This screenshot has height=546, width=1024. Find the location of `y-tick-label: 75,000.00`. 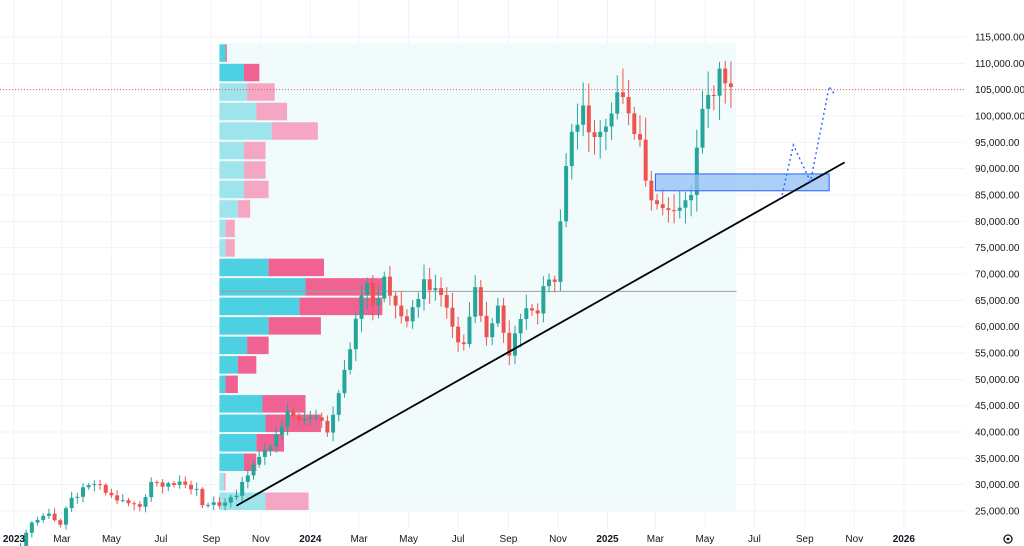

y-tick-label: 75,000.00 is located at coordinates (997, 248).